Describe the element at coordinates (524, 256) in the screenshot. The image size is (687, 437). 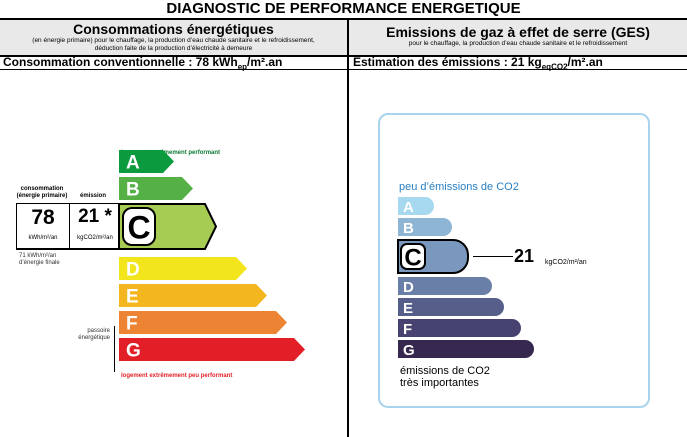
I see `ges-value: 21` at that location.